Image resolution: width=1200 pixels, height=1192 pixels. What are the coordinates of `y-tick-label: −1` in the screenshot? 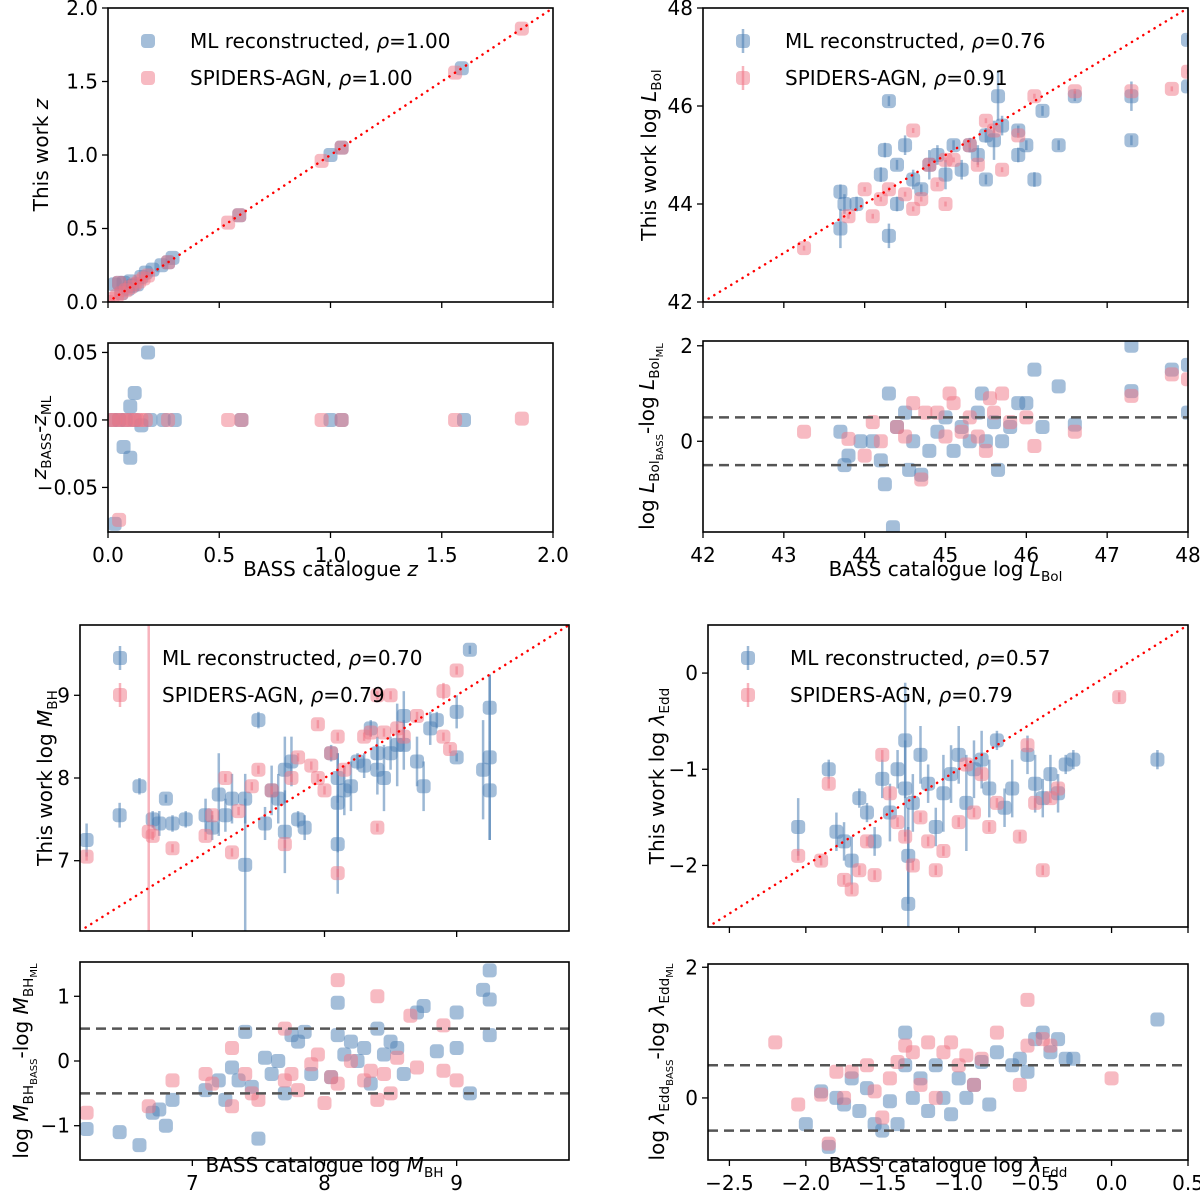 It's located at (55, 1126).